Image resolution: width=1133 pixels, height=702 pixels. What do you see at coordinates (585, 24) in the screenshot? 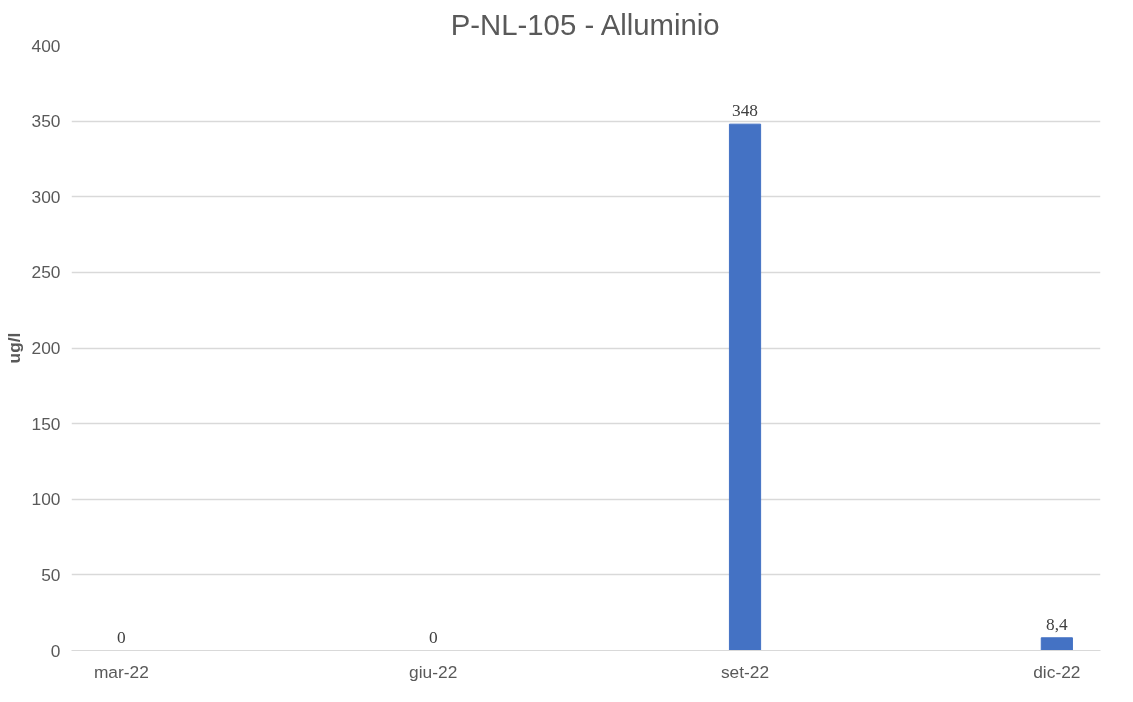
I see `chart-title: P-NL-105 - Alluminio` at bounding box center [585, 24].